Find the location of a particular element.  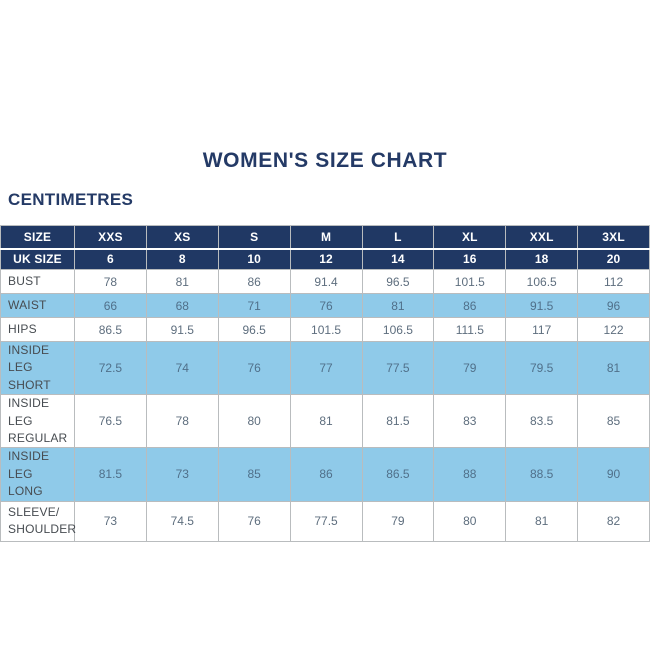

row-label: BUST is located at coordinates (37, 281).